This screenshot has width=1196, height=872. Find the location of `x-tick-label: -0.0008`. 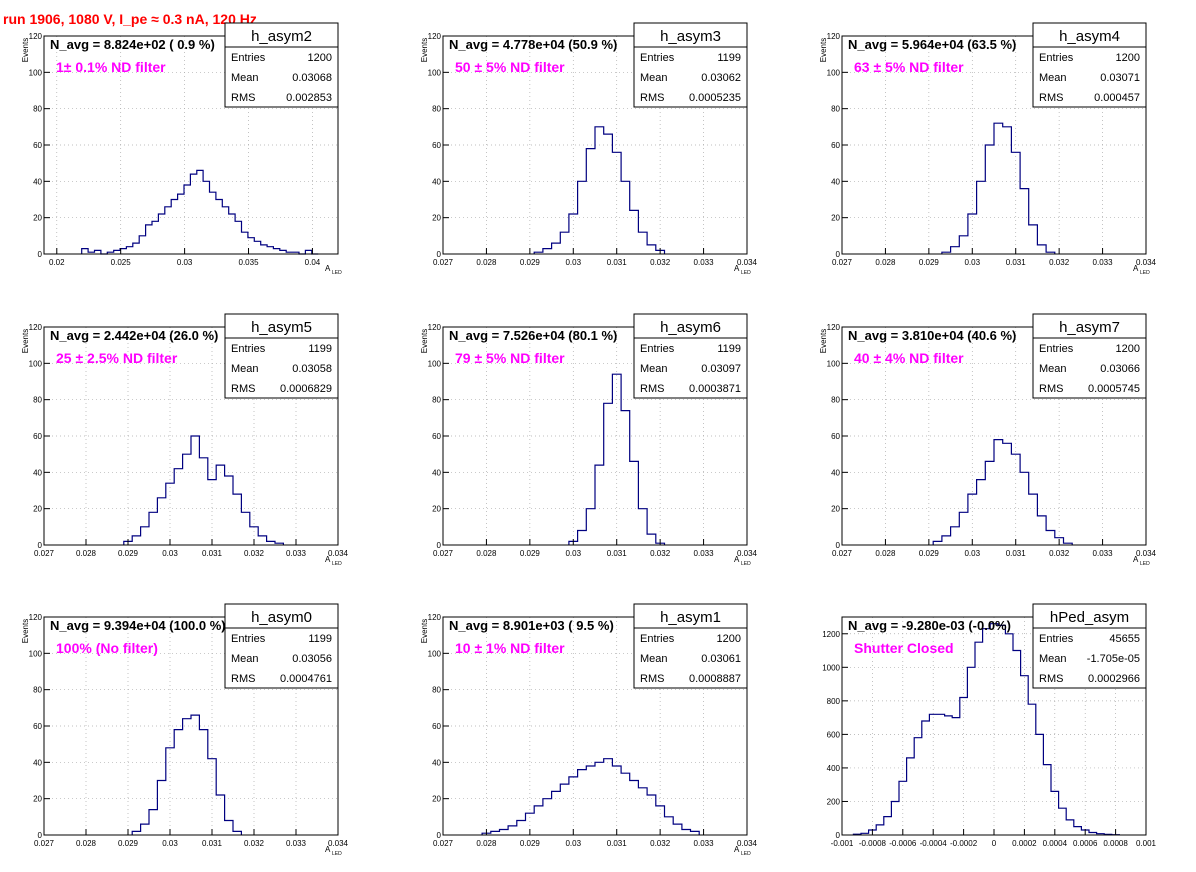

x-tick-label: -0.0008 is located at coordinates (873, 843).